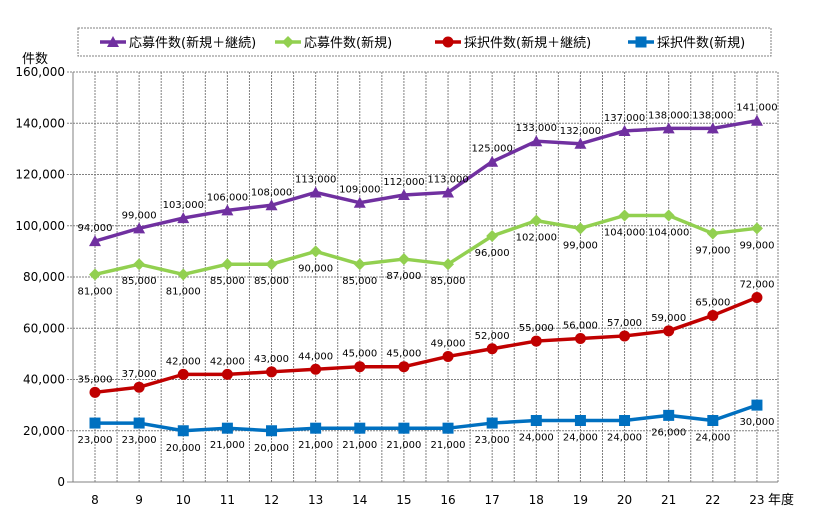  What do you see at coordinates (271, 448) in the screenshot?
I see `data-label: 20,000` at bounding box center [271, 448].